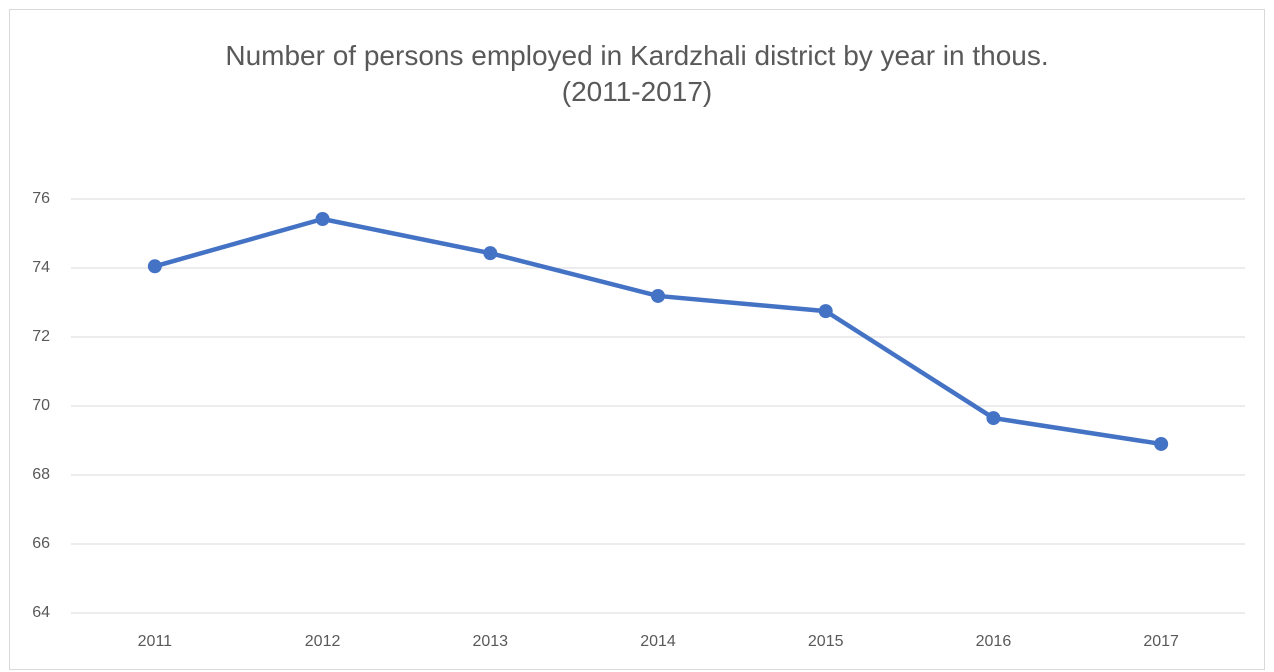  Describe the element at coordinates (994, 641) in the screenshot. I see `x-tick-label: 2016` at that location.